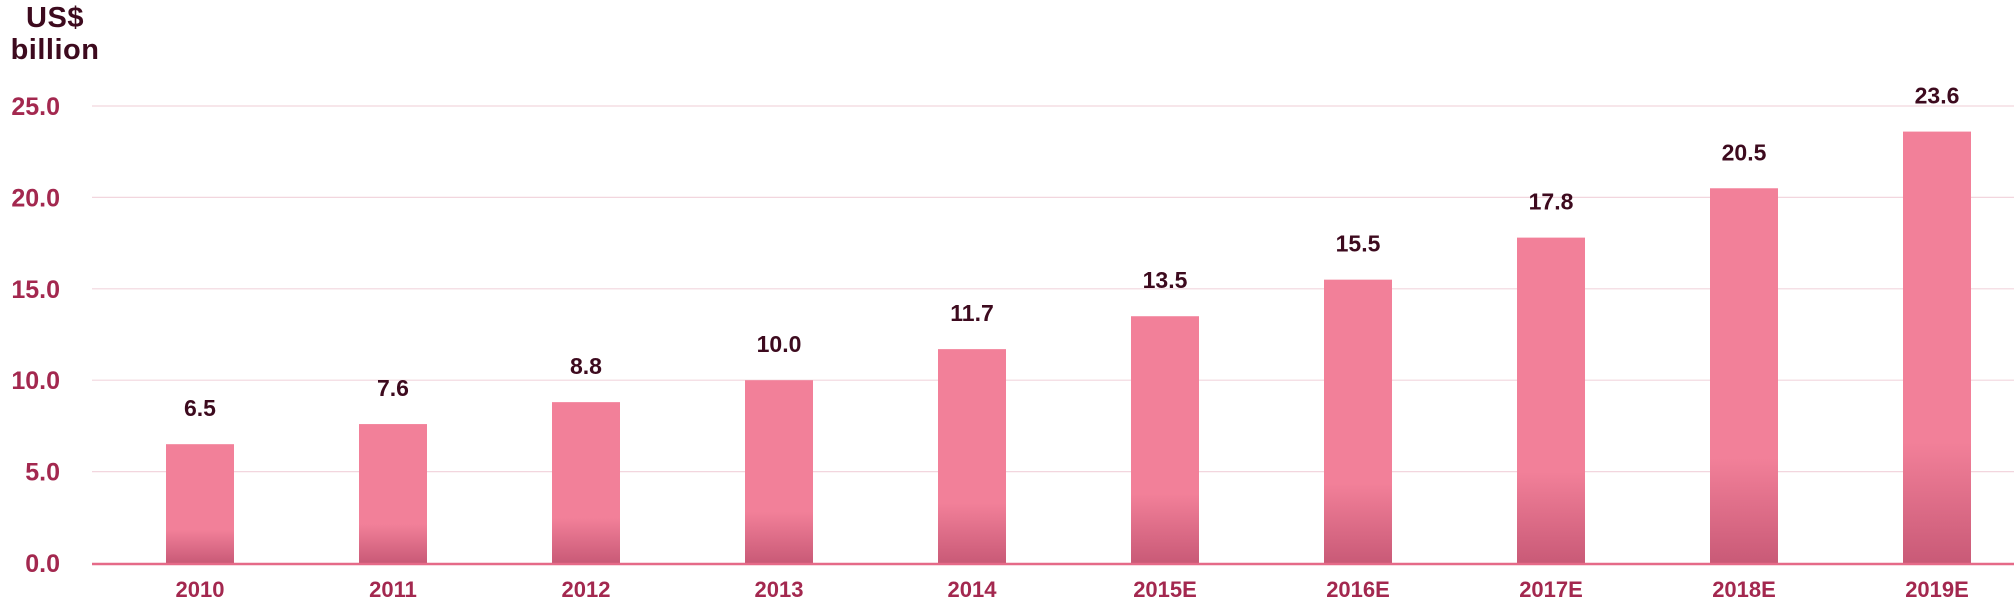  I want to click on data-label: 20.5, so click(1744, 152).